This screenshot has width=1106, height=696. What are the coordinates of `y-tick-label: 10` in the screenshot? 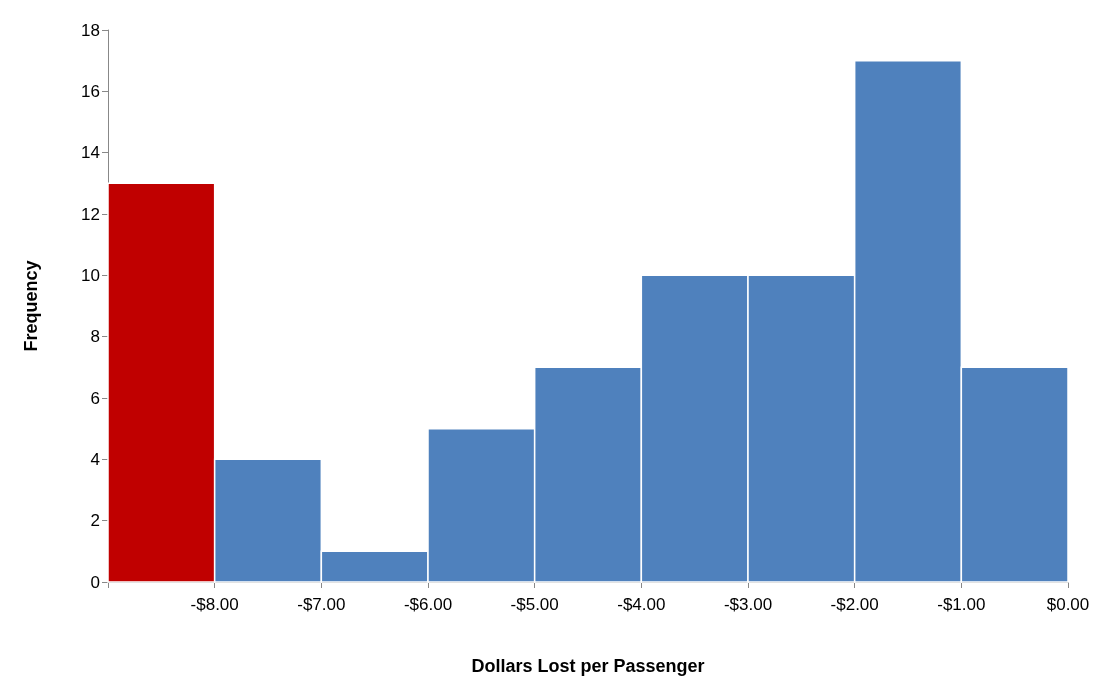 It's located at (90, 275).